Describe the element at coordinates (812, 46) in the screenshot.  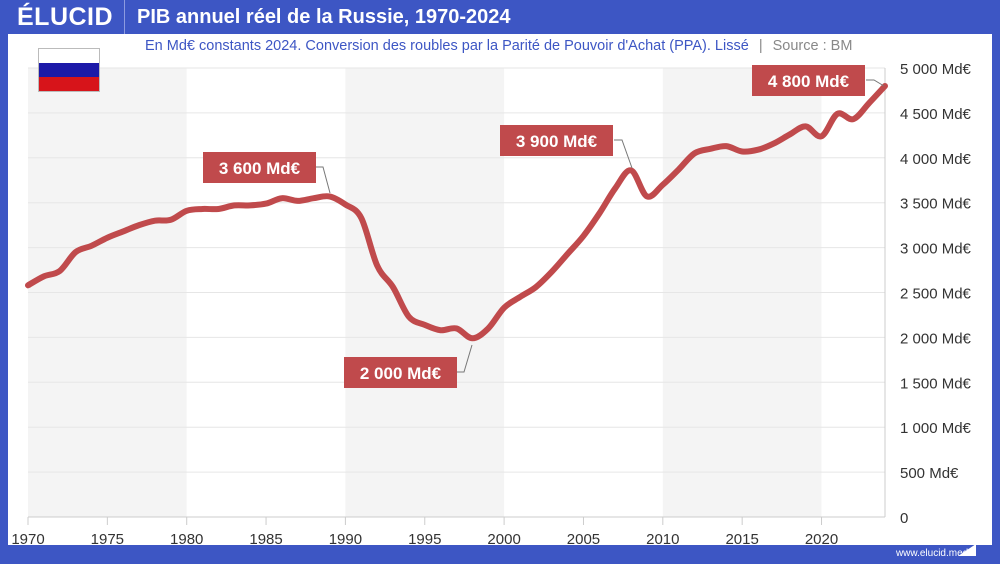
I see `source-text: Source : BM` at that location.